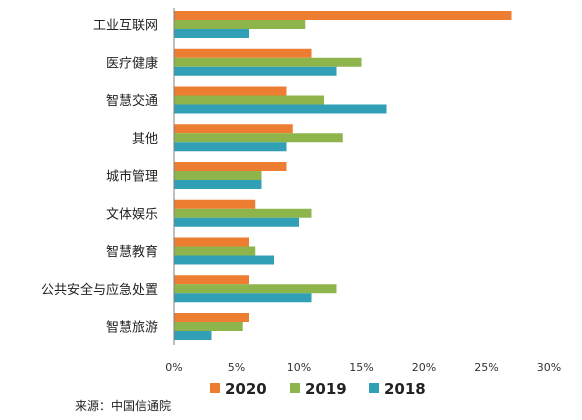 The image size is (582, 420). I want to click on category-label: 智慧教育, so click(132, 252).